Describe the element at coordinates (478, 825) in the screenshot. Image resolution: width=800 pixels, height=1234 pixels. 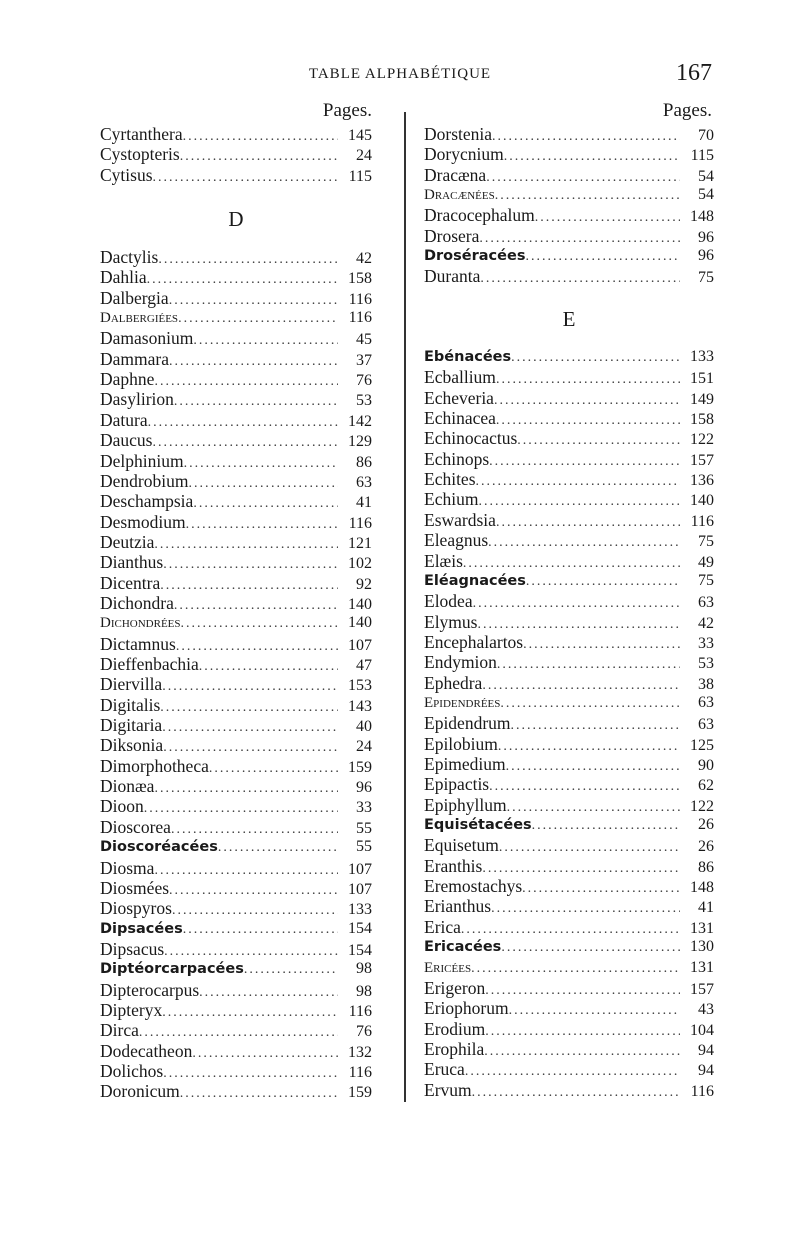
I see `entry-name: Equisétacées` at that location.